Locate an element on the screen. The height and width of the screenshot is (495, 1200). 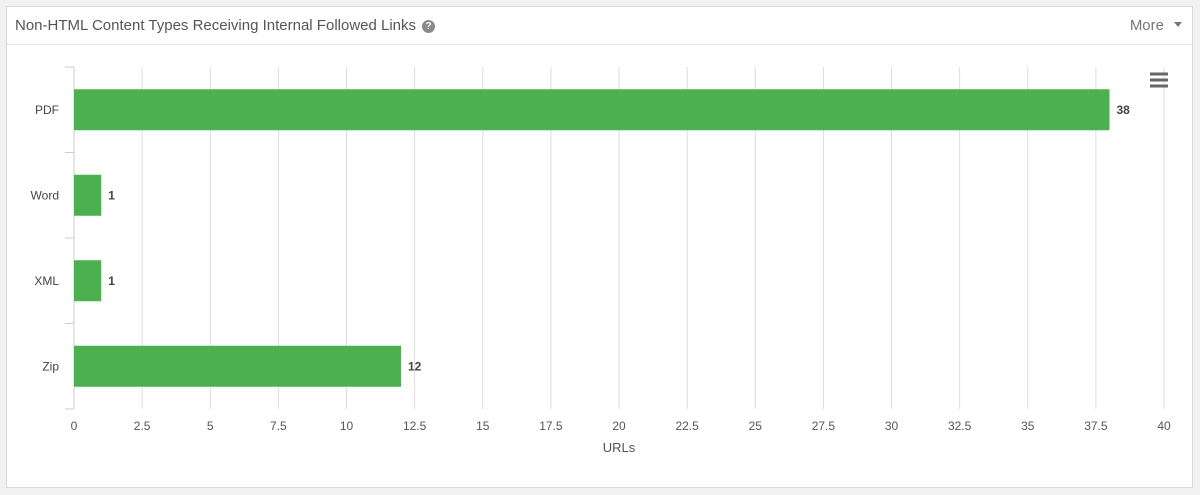
x-tick-label: 2.5 is located at coordinates (142, 426).